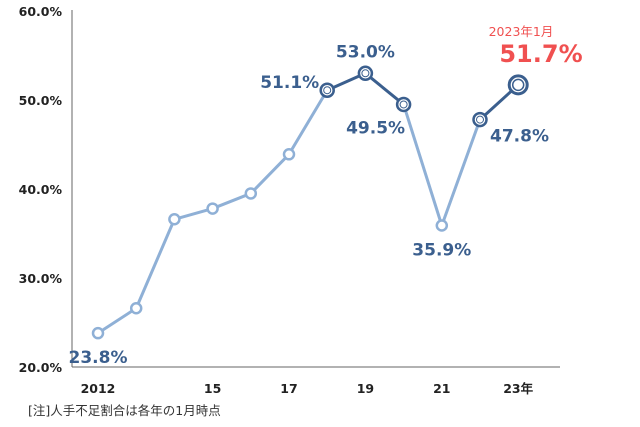 This screenshot has height=427, width=640. What do you see at coordinates (540, 54) in the screenshot?
I see `highlight-value-label: 51.7%` at bounding box center [540, 54].